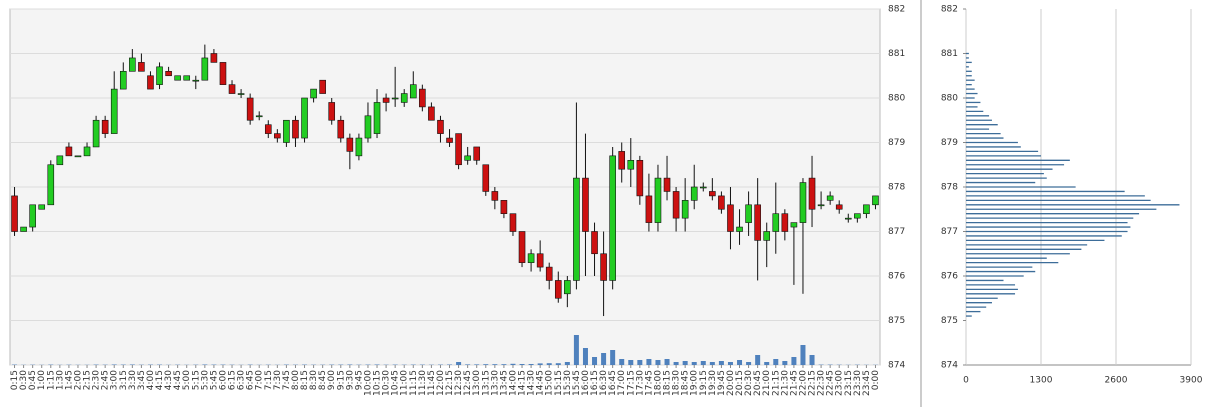 Image resolution: width=1210 pixels, height=407 pixels. Describe the element at coordinates (794, 383) in the screenshot. I see `x-tick-label: 21:45` at that location.